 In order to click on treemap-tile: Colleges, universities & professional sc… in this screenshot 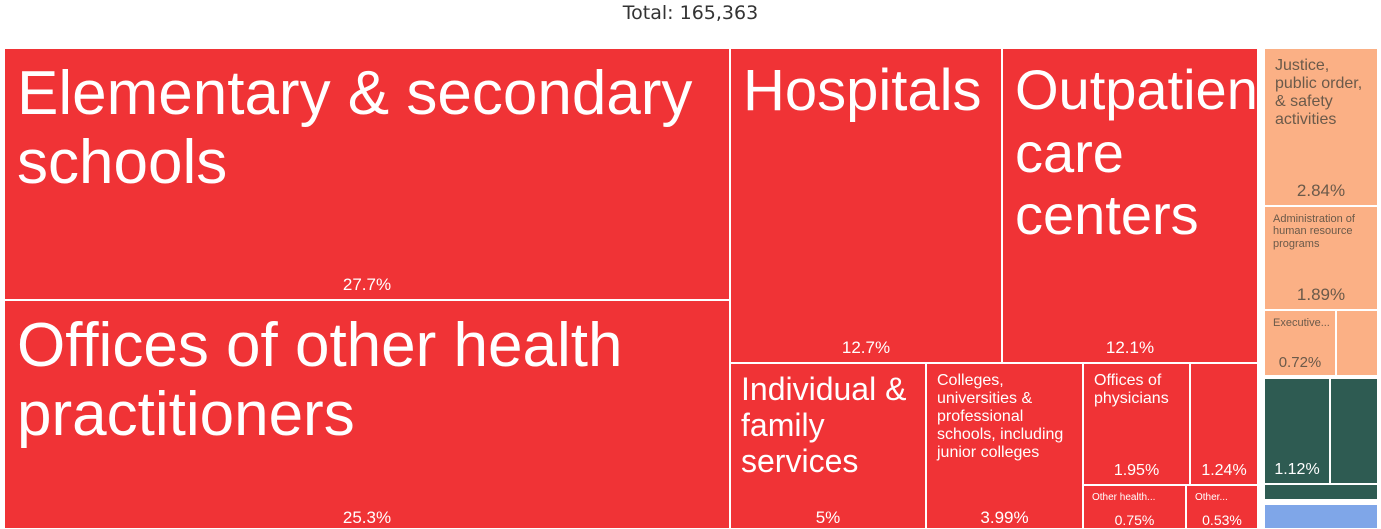, I will do `click(1004, 446)`.